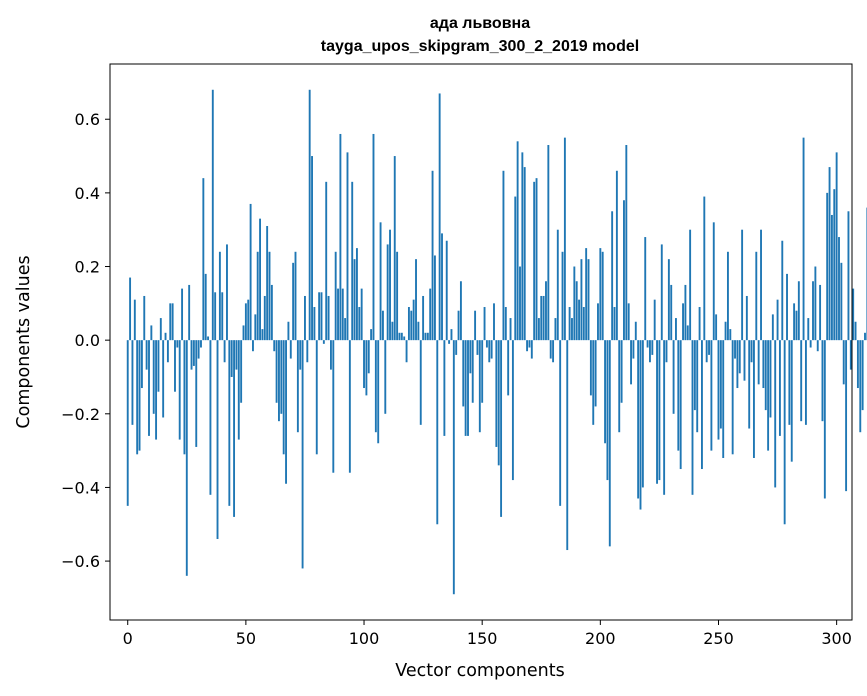 This screenshot has width=867, height=696. Describe the element at coordinates (480, 23) in the screenshot. I see `chart-title: ада львовна` at that location.